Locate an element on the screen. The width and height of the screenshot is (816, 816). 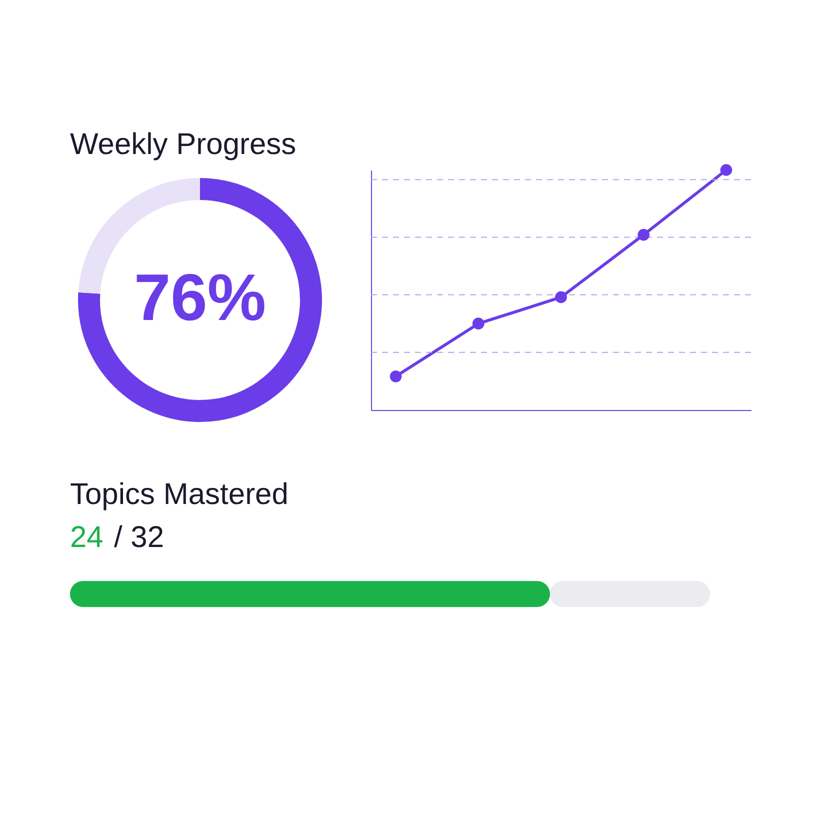
text: / 32 is located at coordinates (139, 537).